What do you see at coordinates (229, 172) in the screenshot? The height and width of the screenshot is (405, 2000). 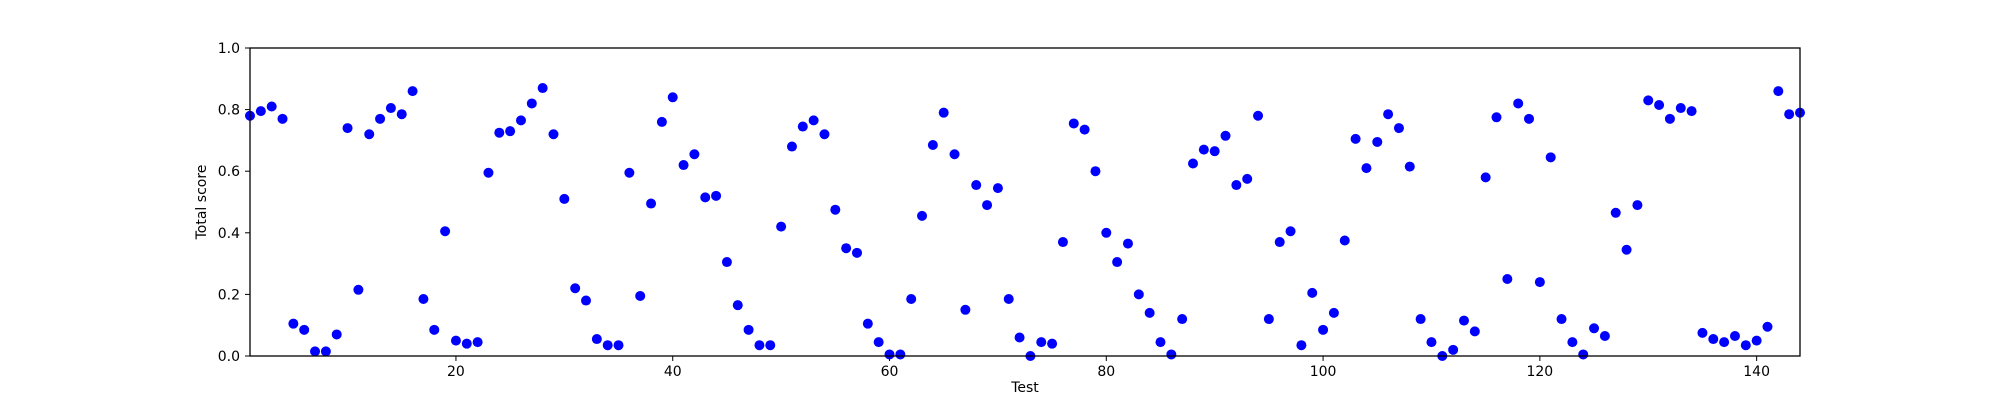 I see `y-tick-label: 0.6` at bounding box center [229, 172].